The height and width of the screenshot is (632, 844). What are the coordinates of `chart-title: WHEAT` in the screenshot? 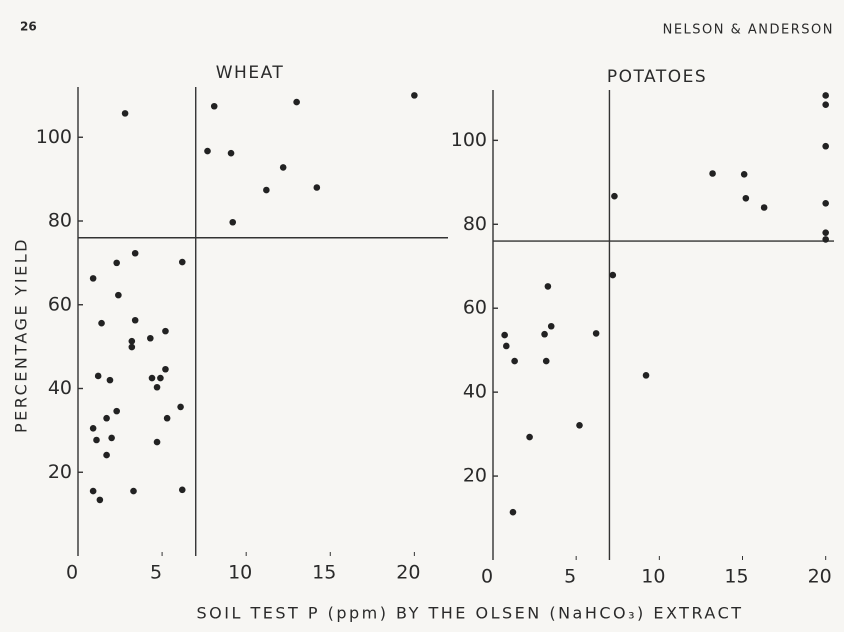 It's located at (250, 73).